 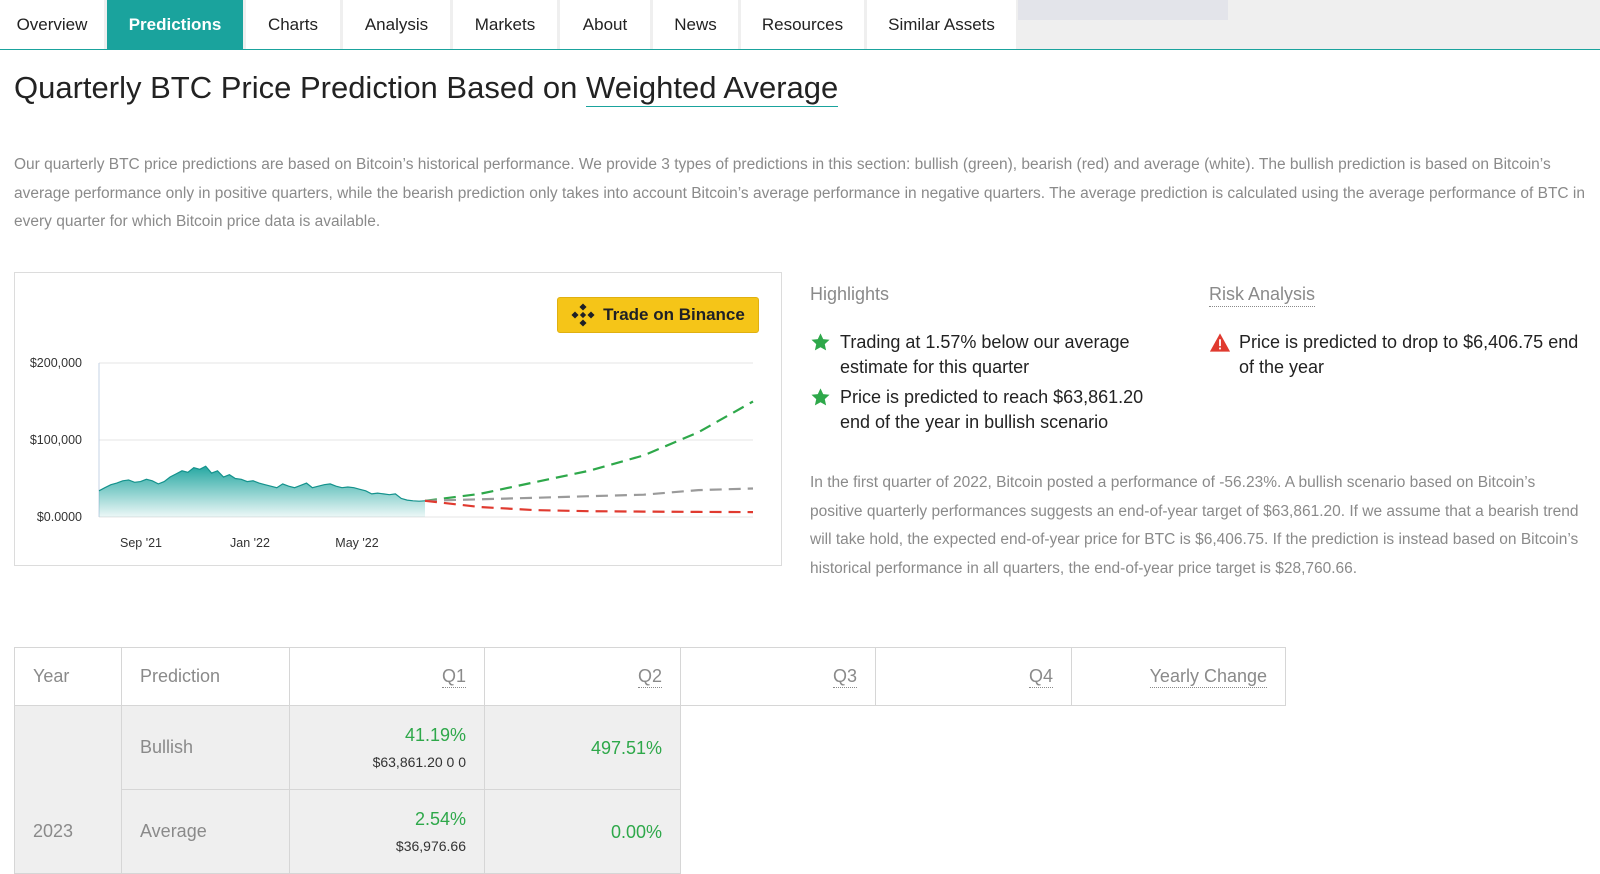 I want to click on prediction-label-cell: Average, so click(x=205, y=831).